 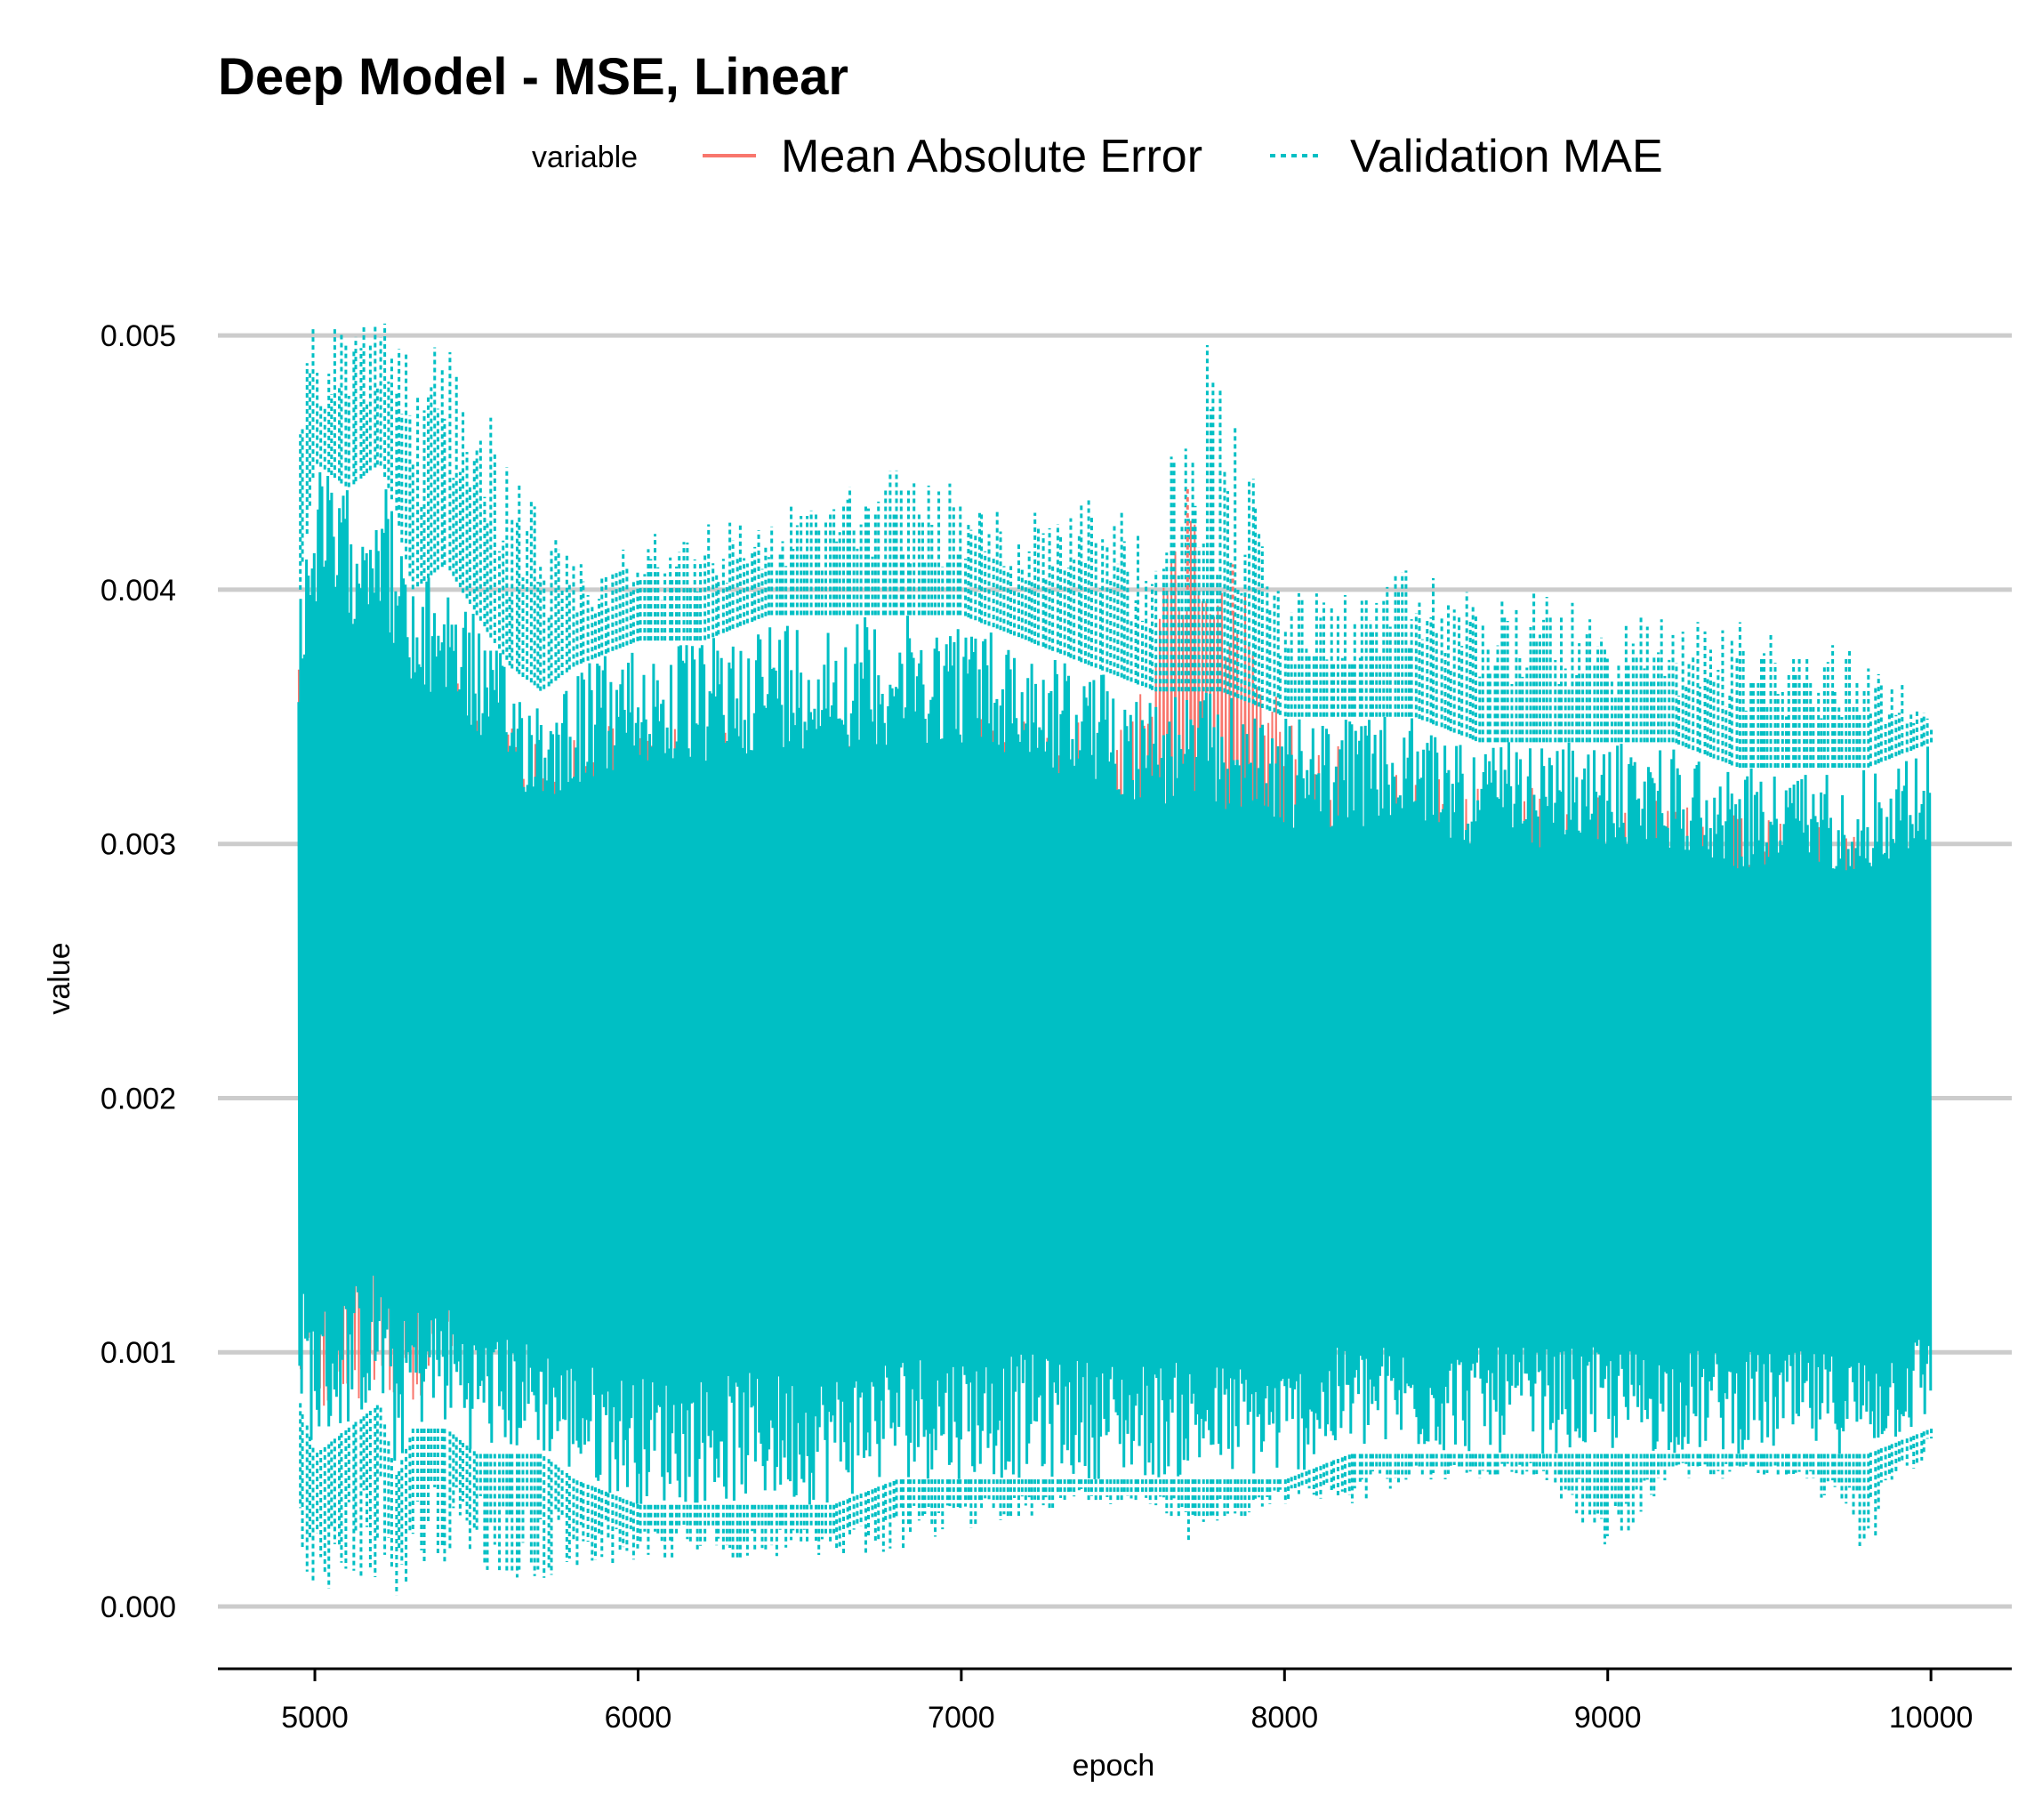 What do you see at coordinates (138, 336) in the screenshot?
I see `y-tick-label: 0.005` at bounding box center [138, 336].